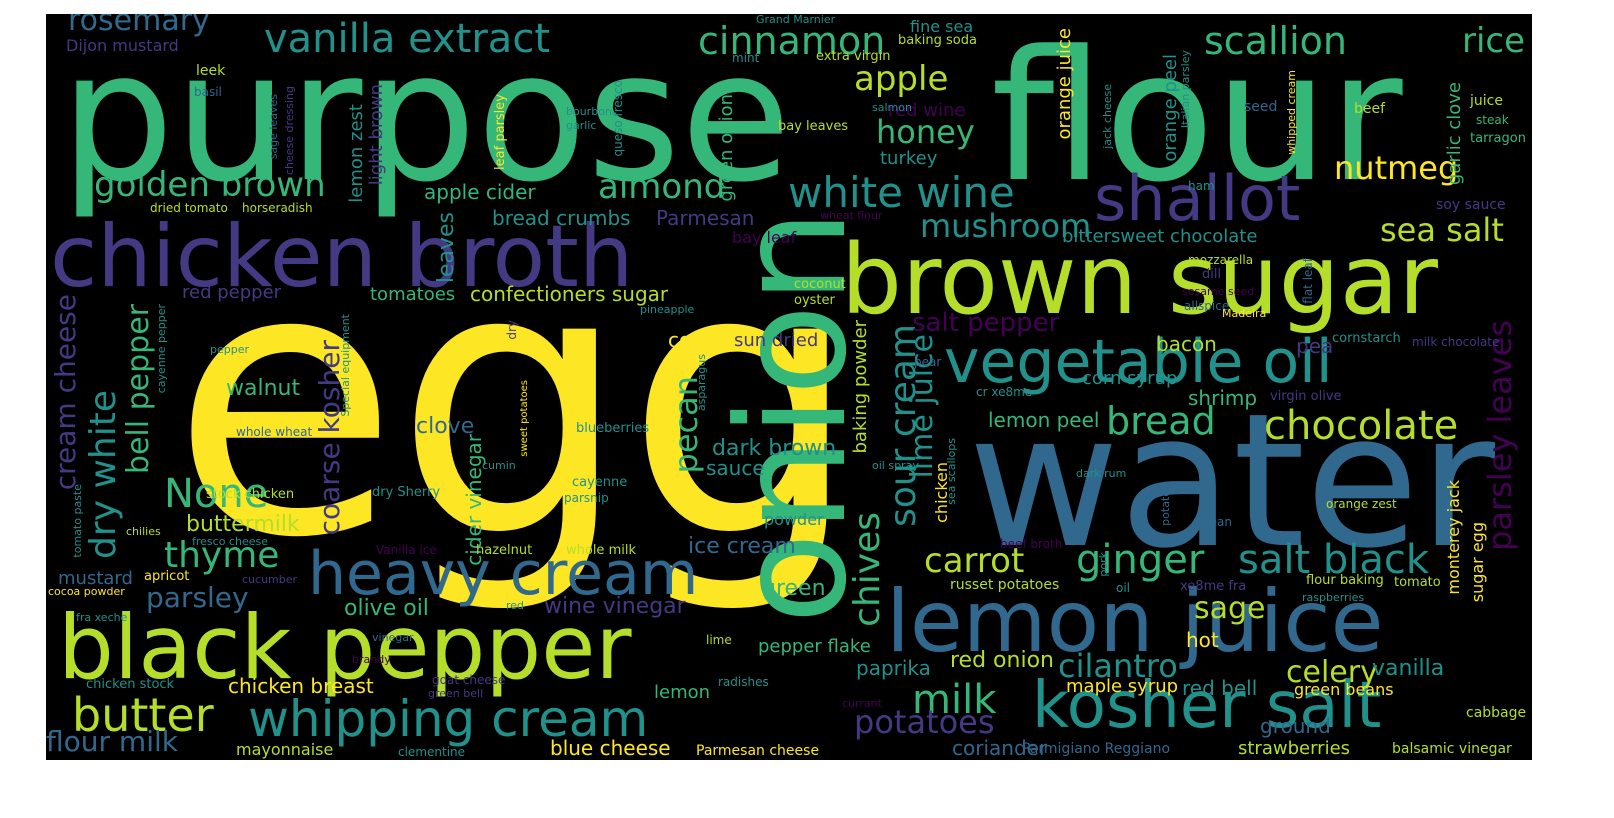 Image resolution: width=1614 pixels, height=818 pixels. Describe the element at coordinates (860, 387) in the screenshot. I see `word: baking powder` at that location.